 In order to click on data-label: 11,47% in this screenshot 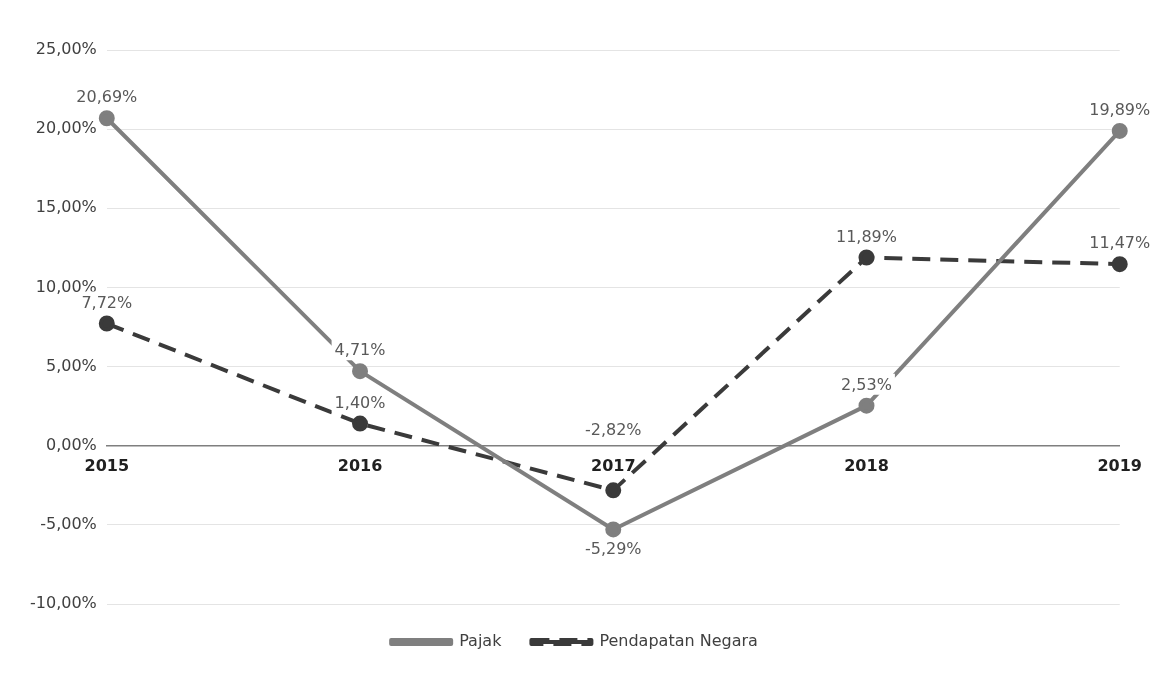, I will do `click(1120, 243)`.